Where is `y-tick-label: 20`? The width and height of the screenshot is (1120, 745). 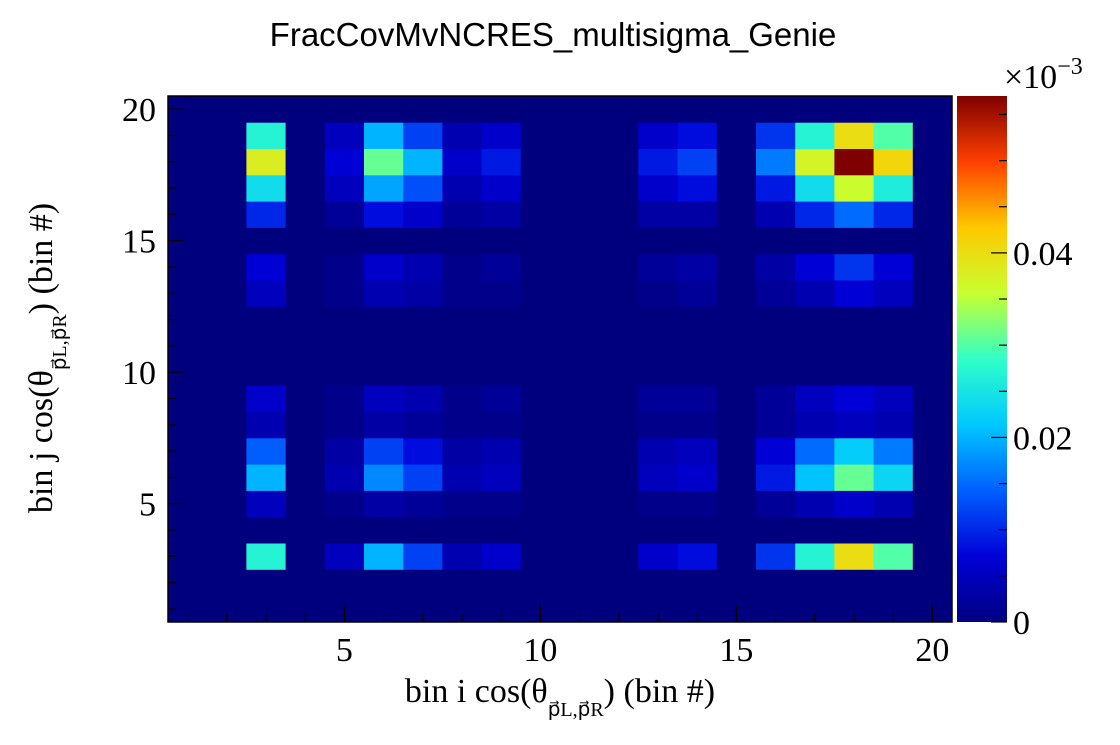 y-tick-label: 20 is located at coordinates (139, 110).